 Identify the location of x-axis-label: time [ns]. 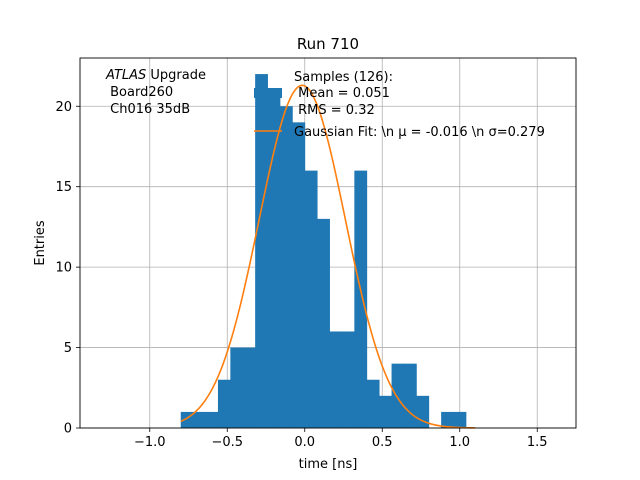
(328, 464).